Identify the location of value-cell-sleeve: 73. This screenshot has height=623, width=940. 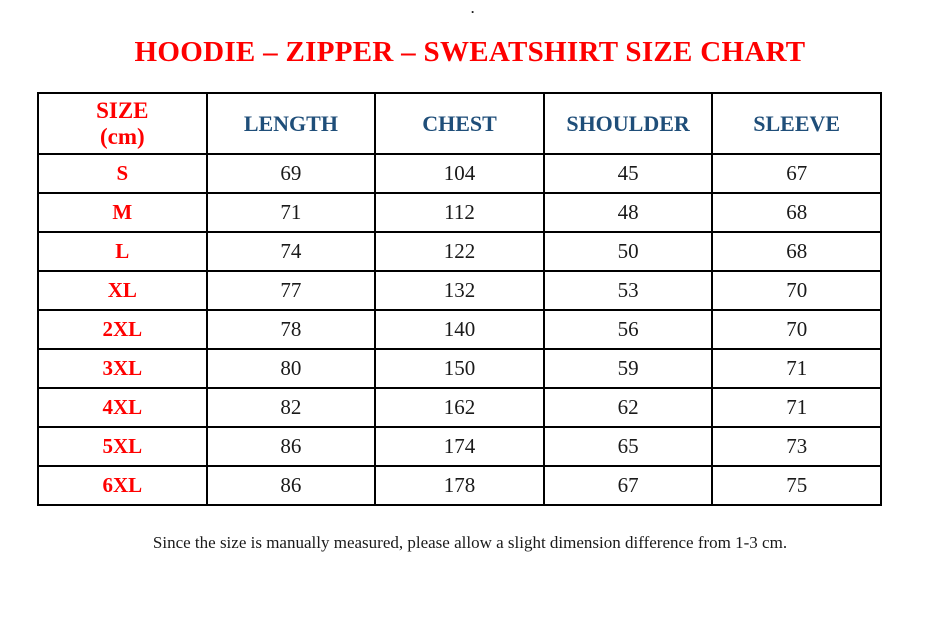
(796, 446).